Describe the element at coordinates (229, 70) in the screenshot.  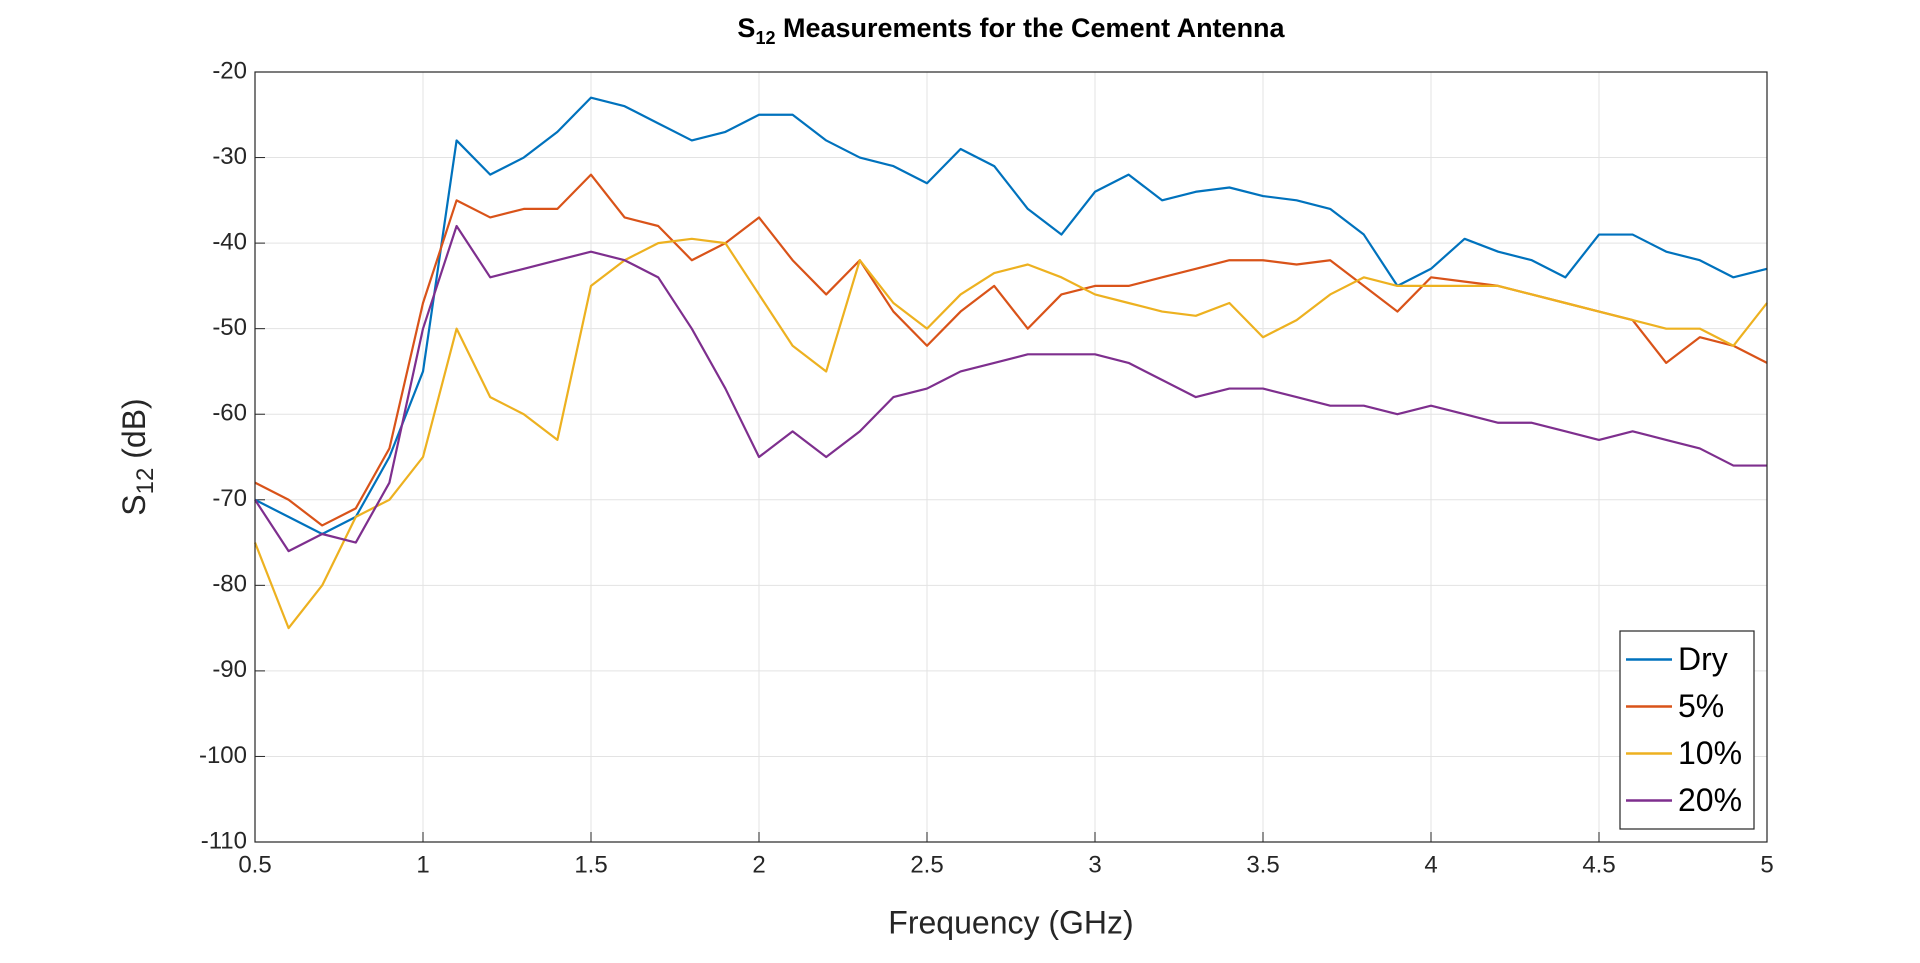
I see `y-tick-label: -20` at that location.